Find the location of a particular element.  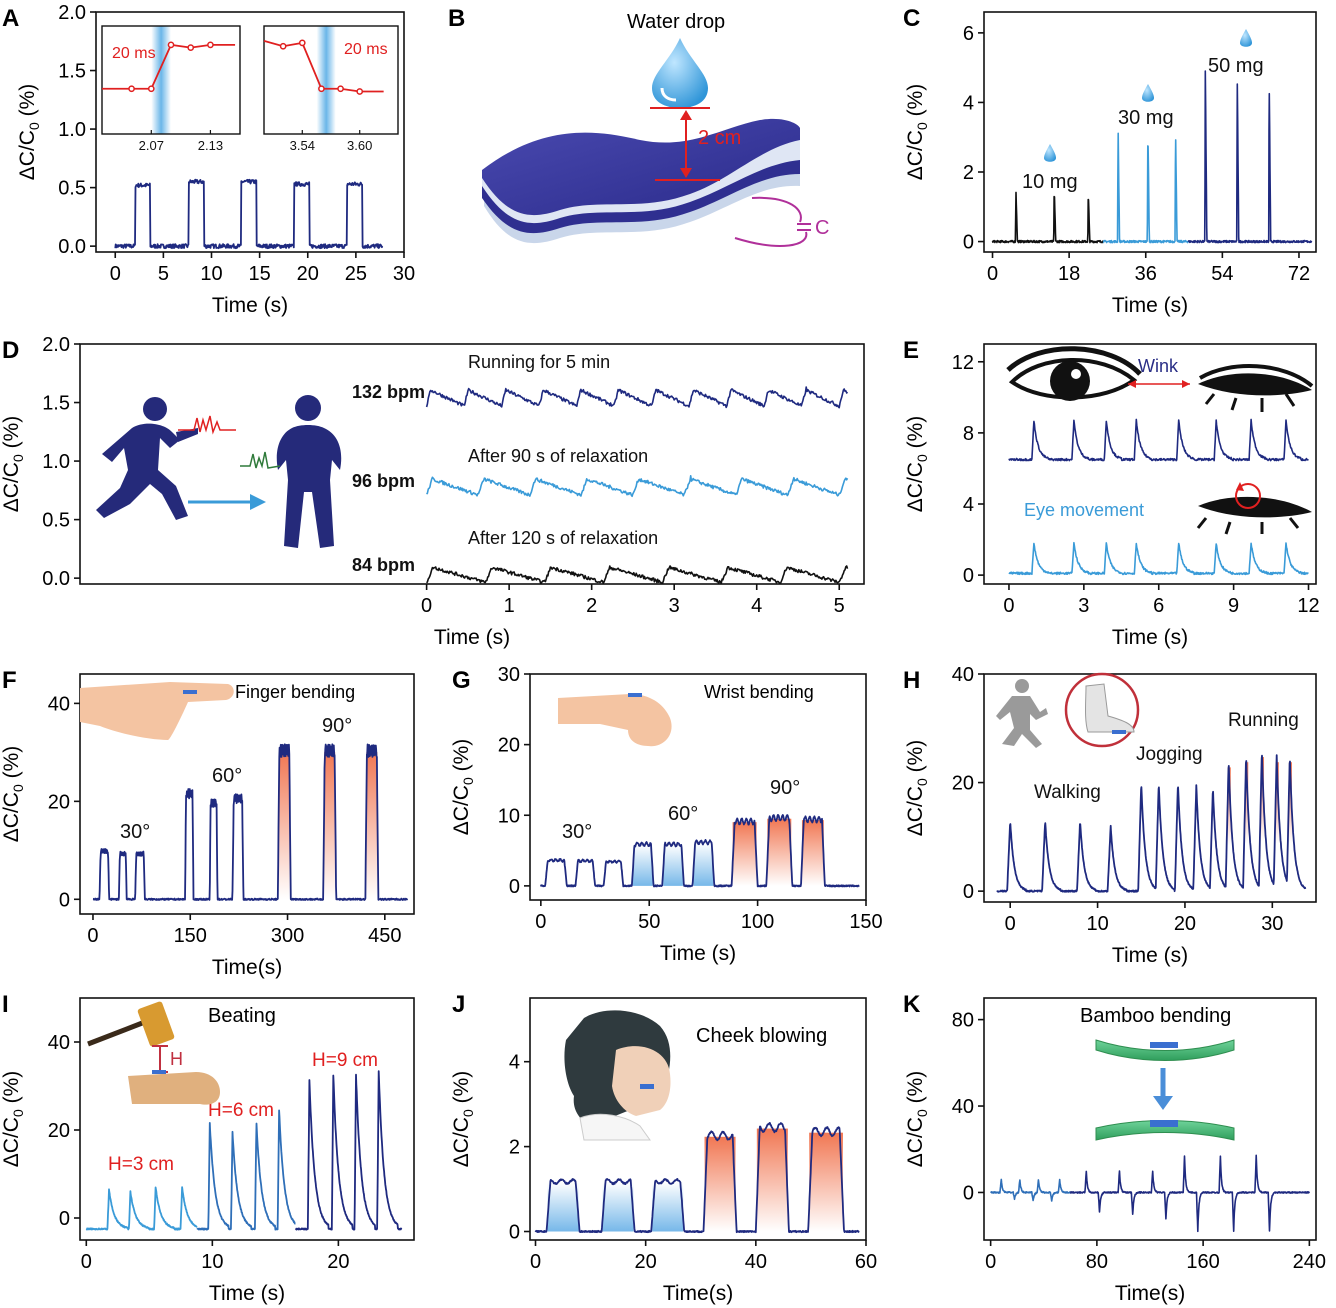

condition-caption: After 90 s of relaxation is located at coordinates (558, 456).